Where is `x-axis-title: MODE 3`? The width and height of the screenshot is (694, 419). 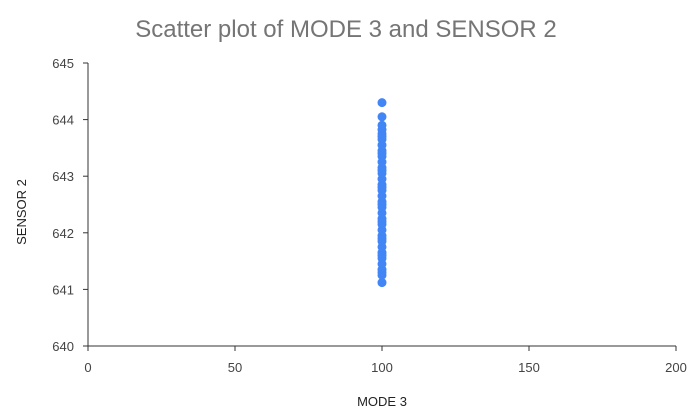 x-axis-title: MODE 3 is located at coordinates (382, 401).